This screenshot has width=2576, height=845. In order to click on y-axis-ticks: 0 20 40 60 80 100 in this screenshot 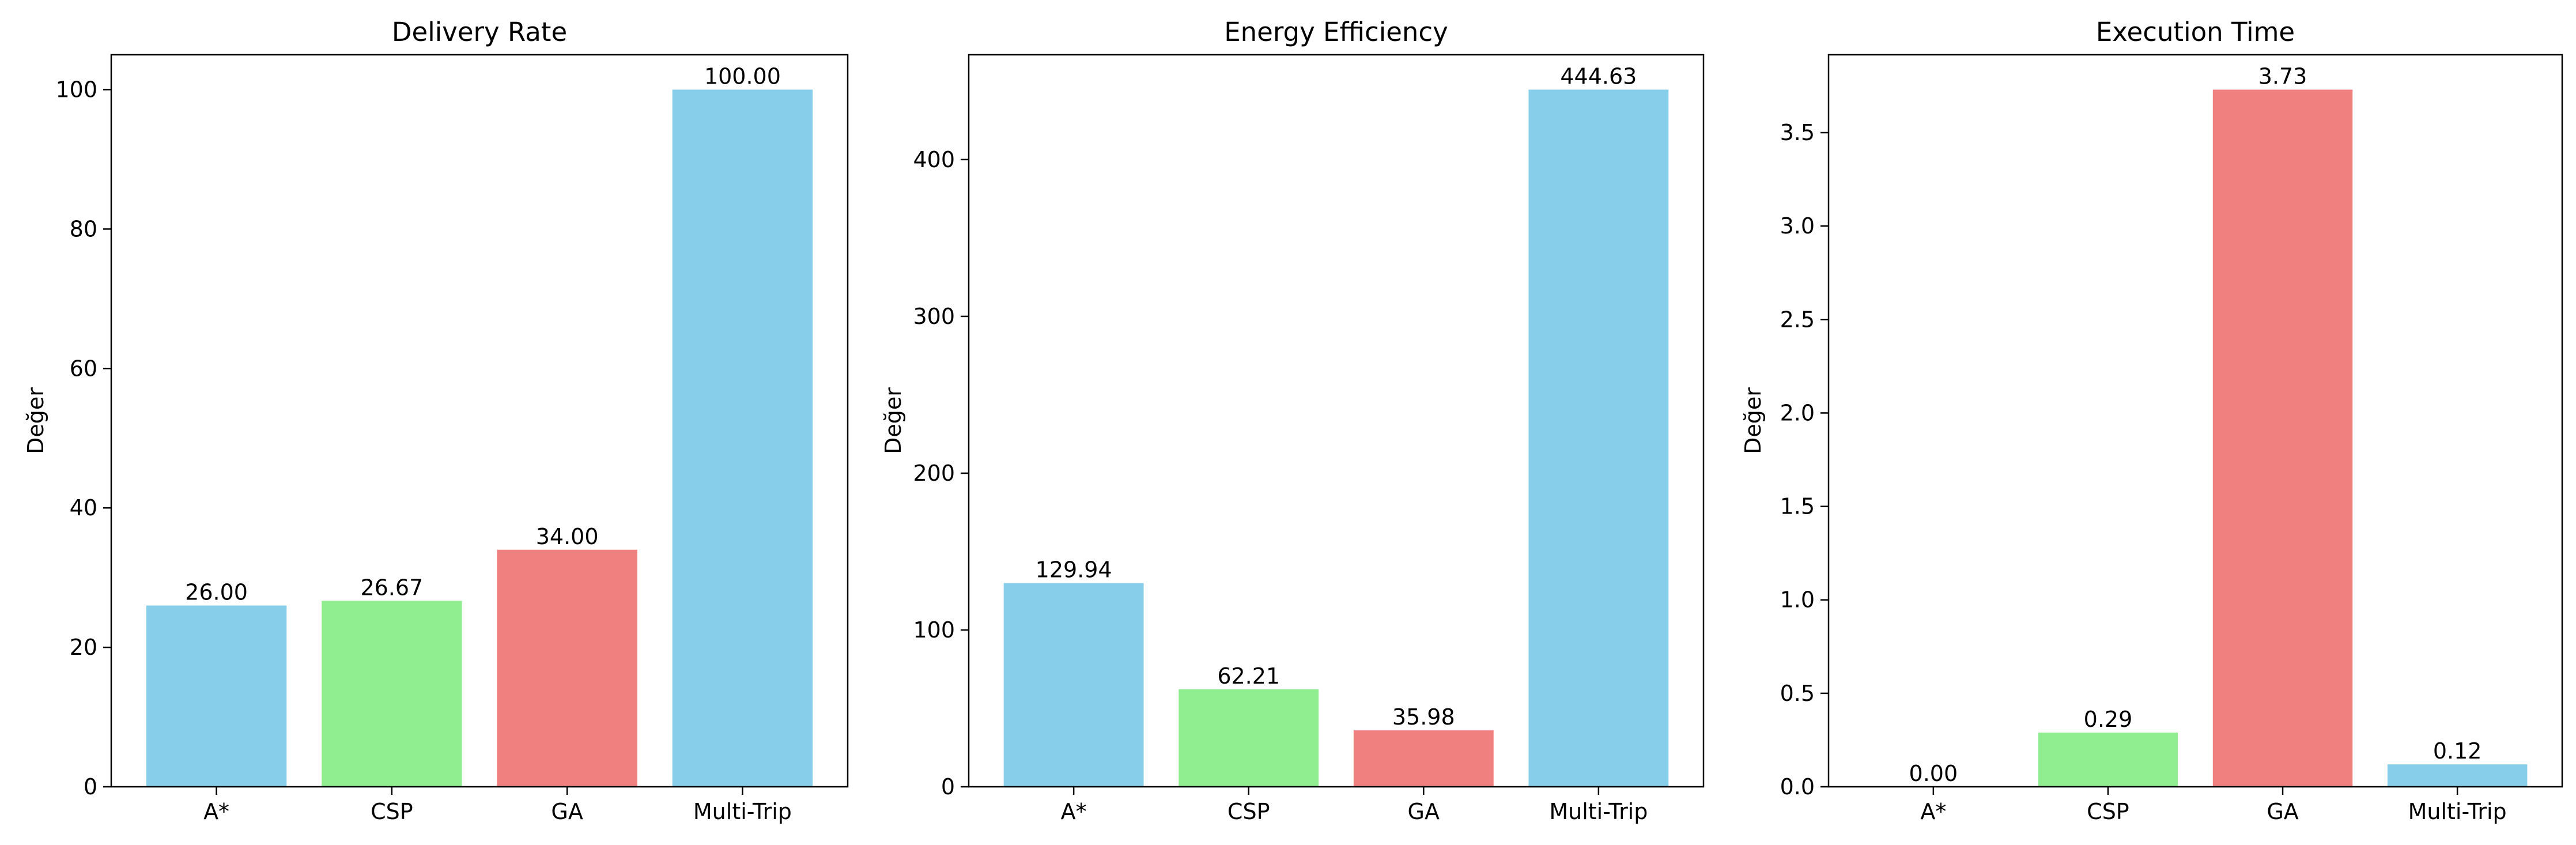, I will do `click(83, 438)`.